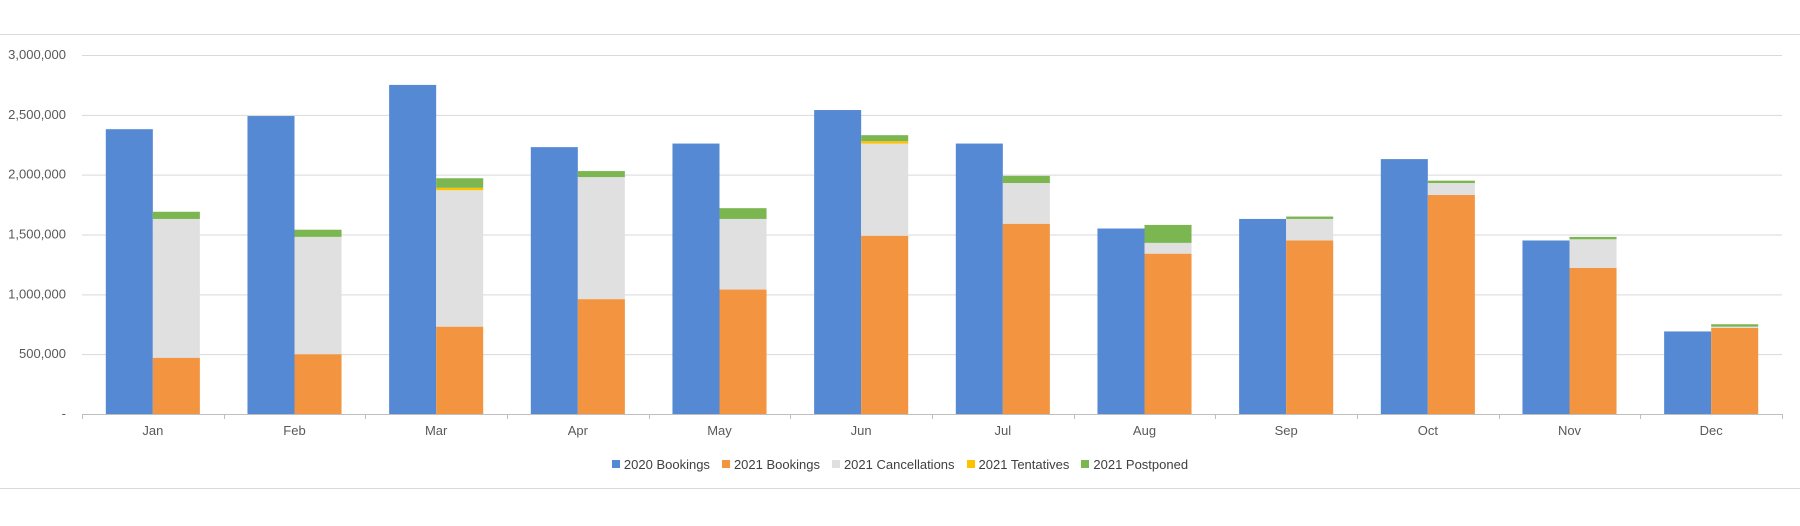 This screenshot has width=1800, height=526. What do you see at coordinates (578, 430) in the screenshot?
I see `x-tick-label: Apr` at bounding box center [578, 430].